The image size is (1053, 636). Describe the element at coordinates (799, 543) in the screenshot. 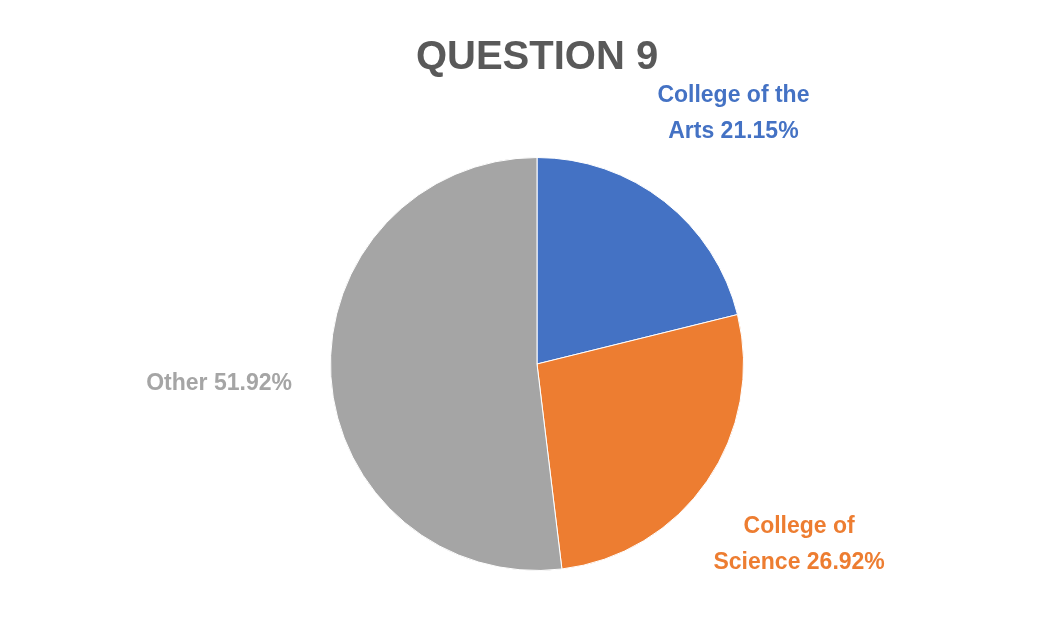

I see `slice-label: College of Science 26.92%` at that location.